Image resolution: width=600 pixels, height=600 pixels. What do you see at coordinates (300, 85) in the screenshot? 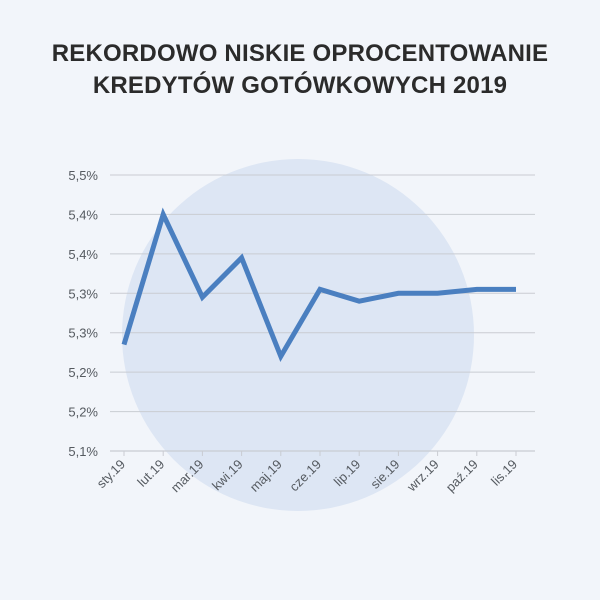
I see `chart-title-line-2: KREDYTÓW GOTÓWKOWYCH 2019` at bounding box center [300, 85].